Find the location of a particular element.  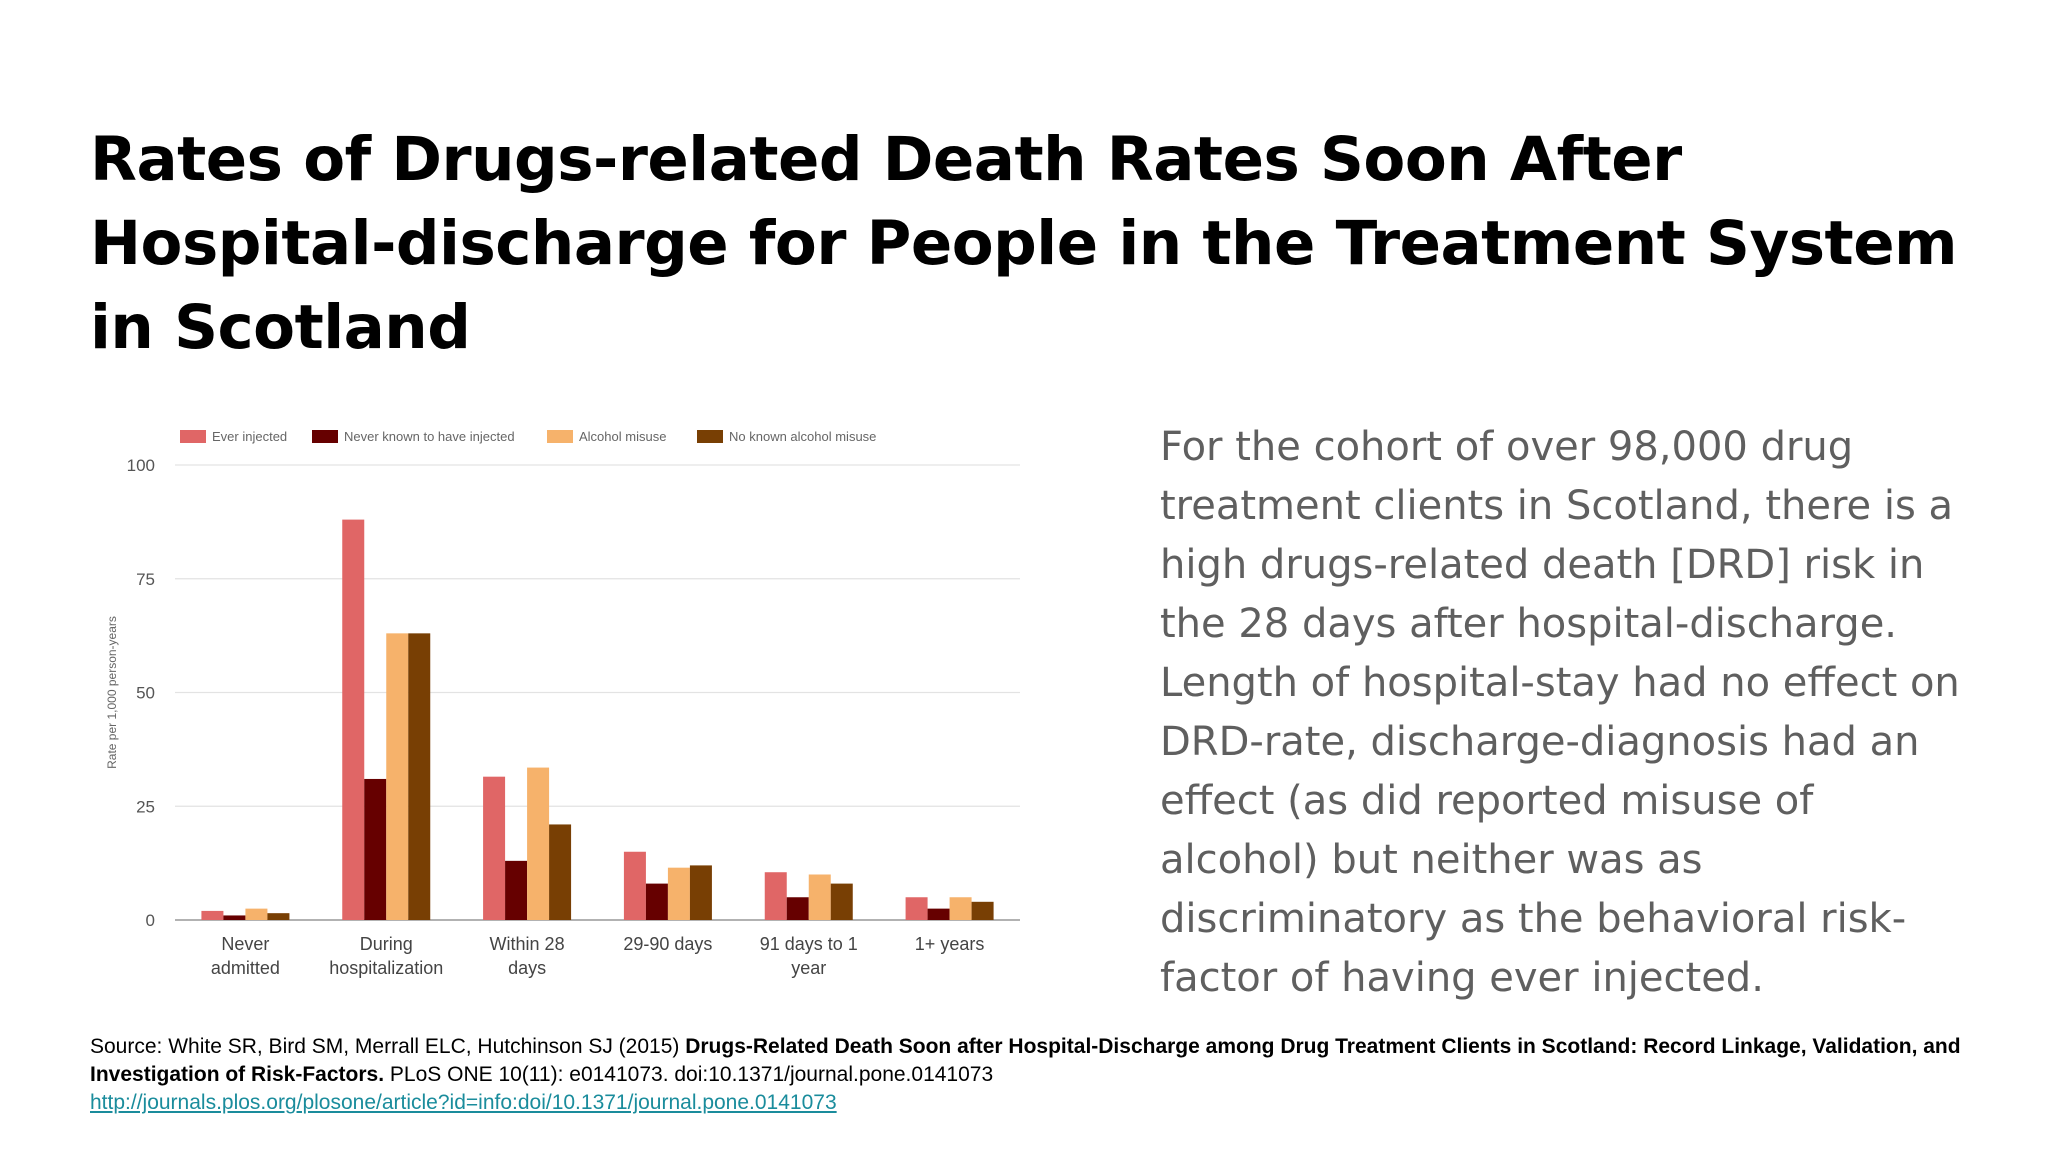

x-tick-label: hospitalization is located at coordinates (386, 968).